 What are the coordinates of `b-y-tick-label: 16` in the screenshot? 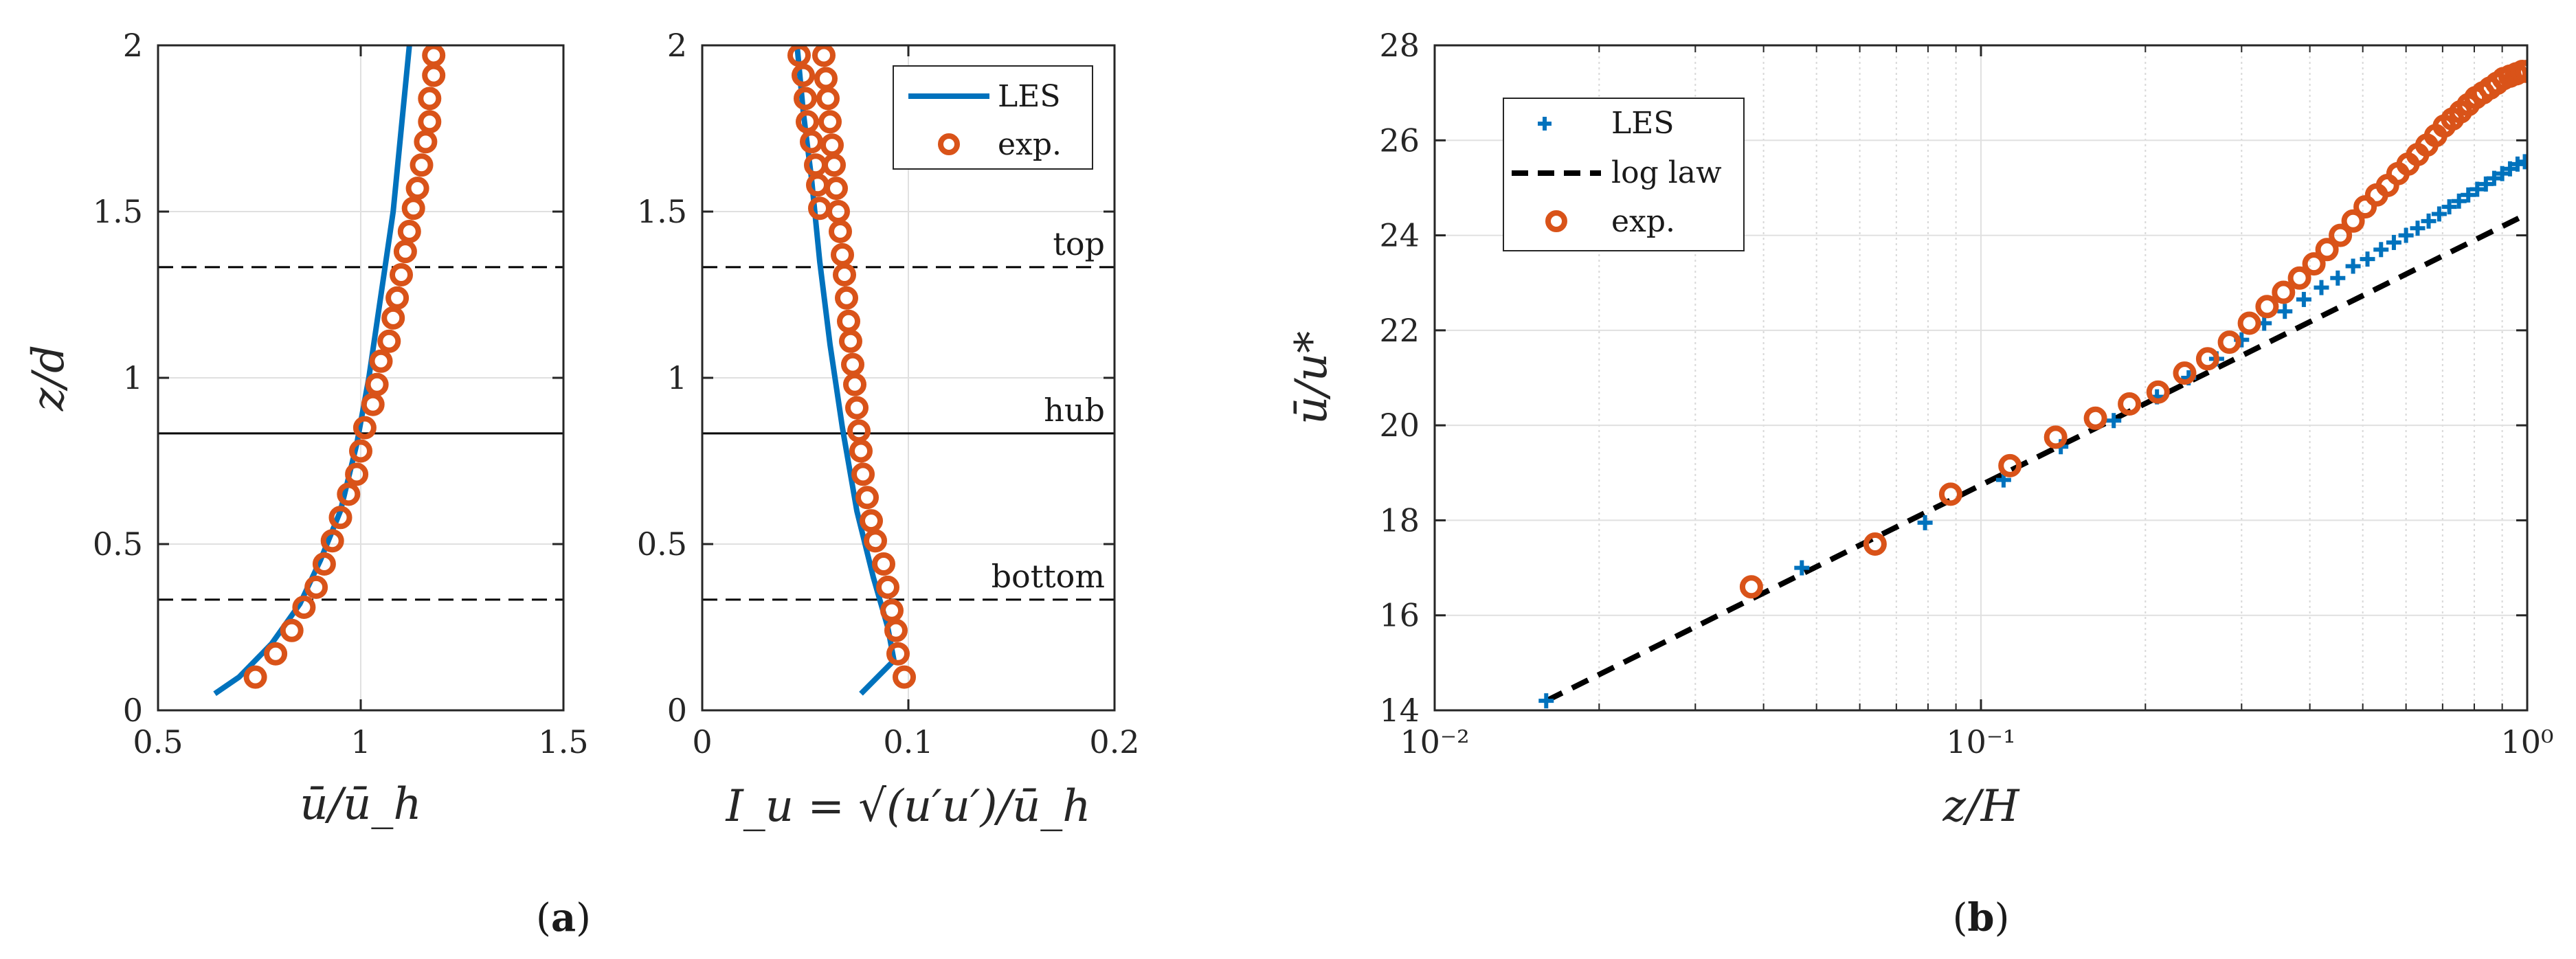 It's located at (1399, 615).